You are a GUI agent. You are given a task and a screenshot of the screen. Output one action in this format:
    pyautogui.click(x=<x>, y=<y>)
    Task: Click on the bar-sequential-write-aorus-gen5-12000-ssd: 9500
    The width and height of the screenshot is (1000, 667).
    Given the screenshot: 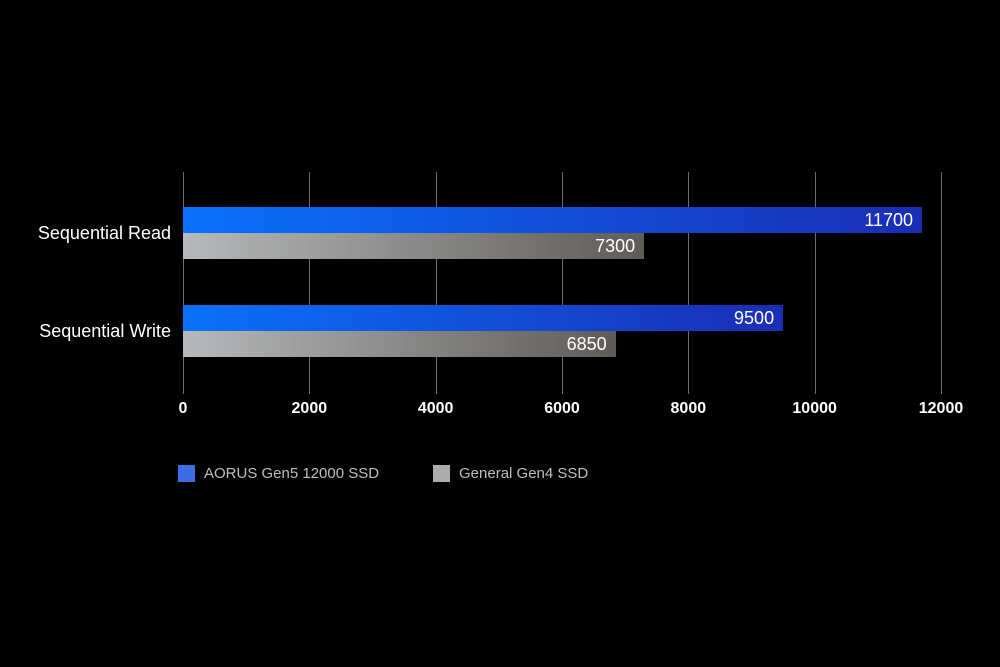 What is the action you would take?
    pyautogui.click(x=483, y=318)
    